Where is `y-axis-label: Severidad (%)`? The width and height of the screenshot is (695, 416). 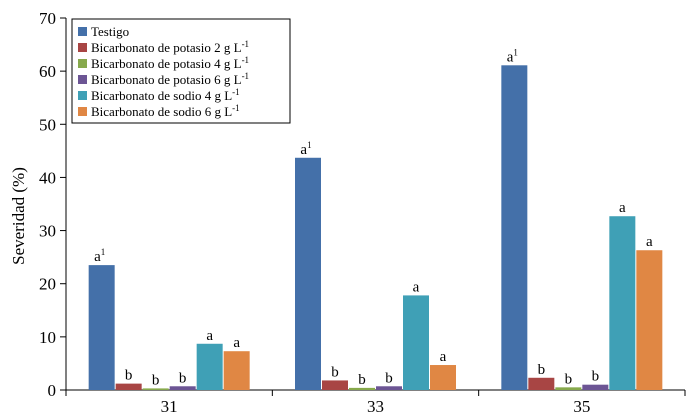
y-axis-label: Severidad (%) is located at coordinates (18, 216).